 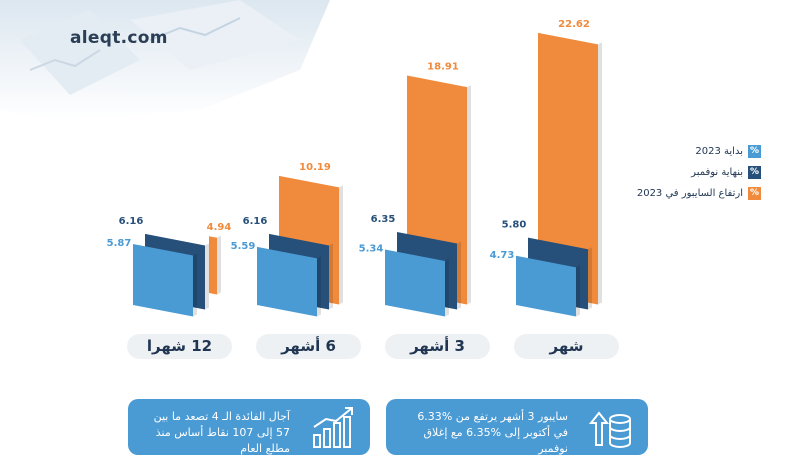 I want to click on legend-swatch-rise: %, so click(x=754, y=193).